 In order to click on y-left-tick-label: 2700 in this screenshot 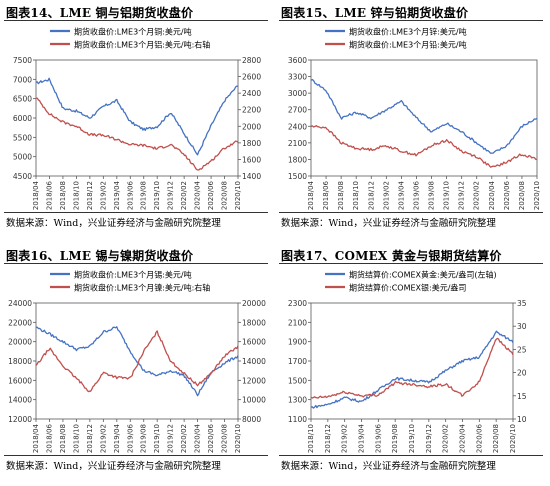, I will do `click(297, 110)`.